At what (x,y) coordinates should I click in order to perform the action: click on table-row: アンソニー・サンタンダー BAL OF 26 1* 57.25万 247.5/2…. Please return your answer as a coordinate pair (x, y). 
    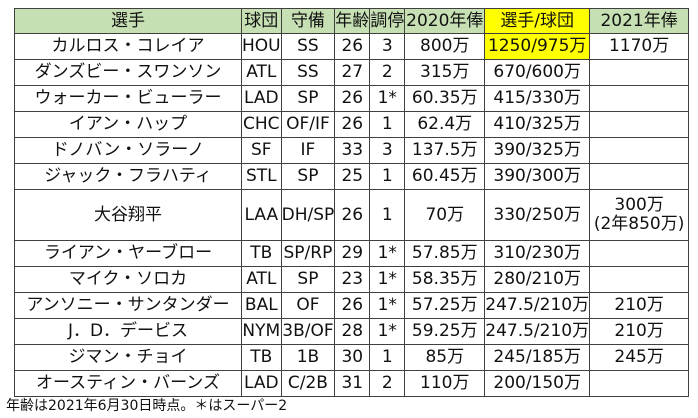
    Looking at the image, I should click on (352, 305).